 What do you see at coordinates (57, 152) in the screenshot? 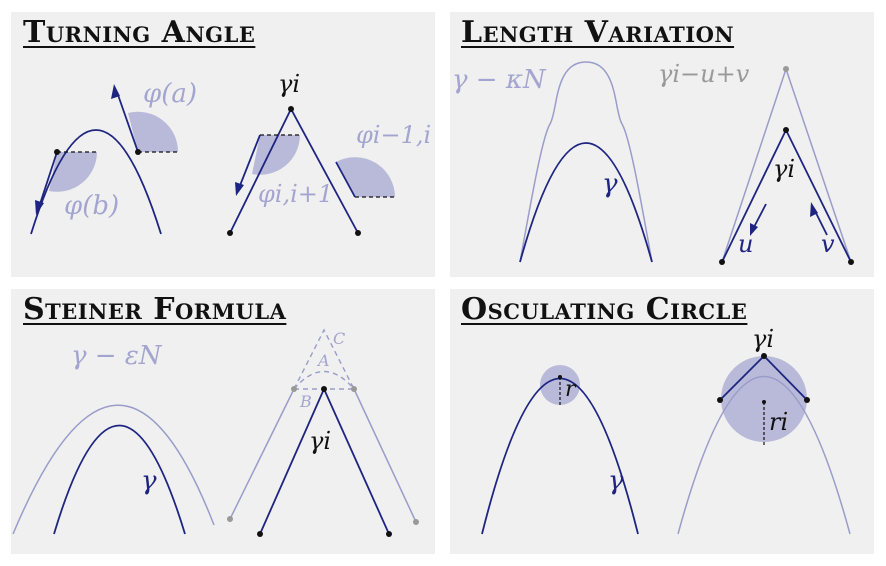
I see `point-b` at bounding box center [57, 152].